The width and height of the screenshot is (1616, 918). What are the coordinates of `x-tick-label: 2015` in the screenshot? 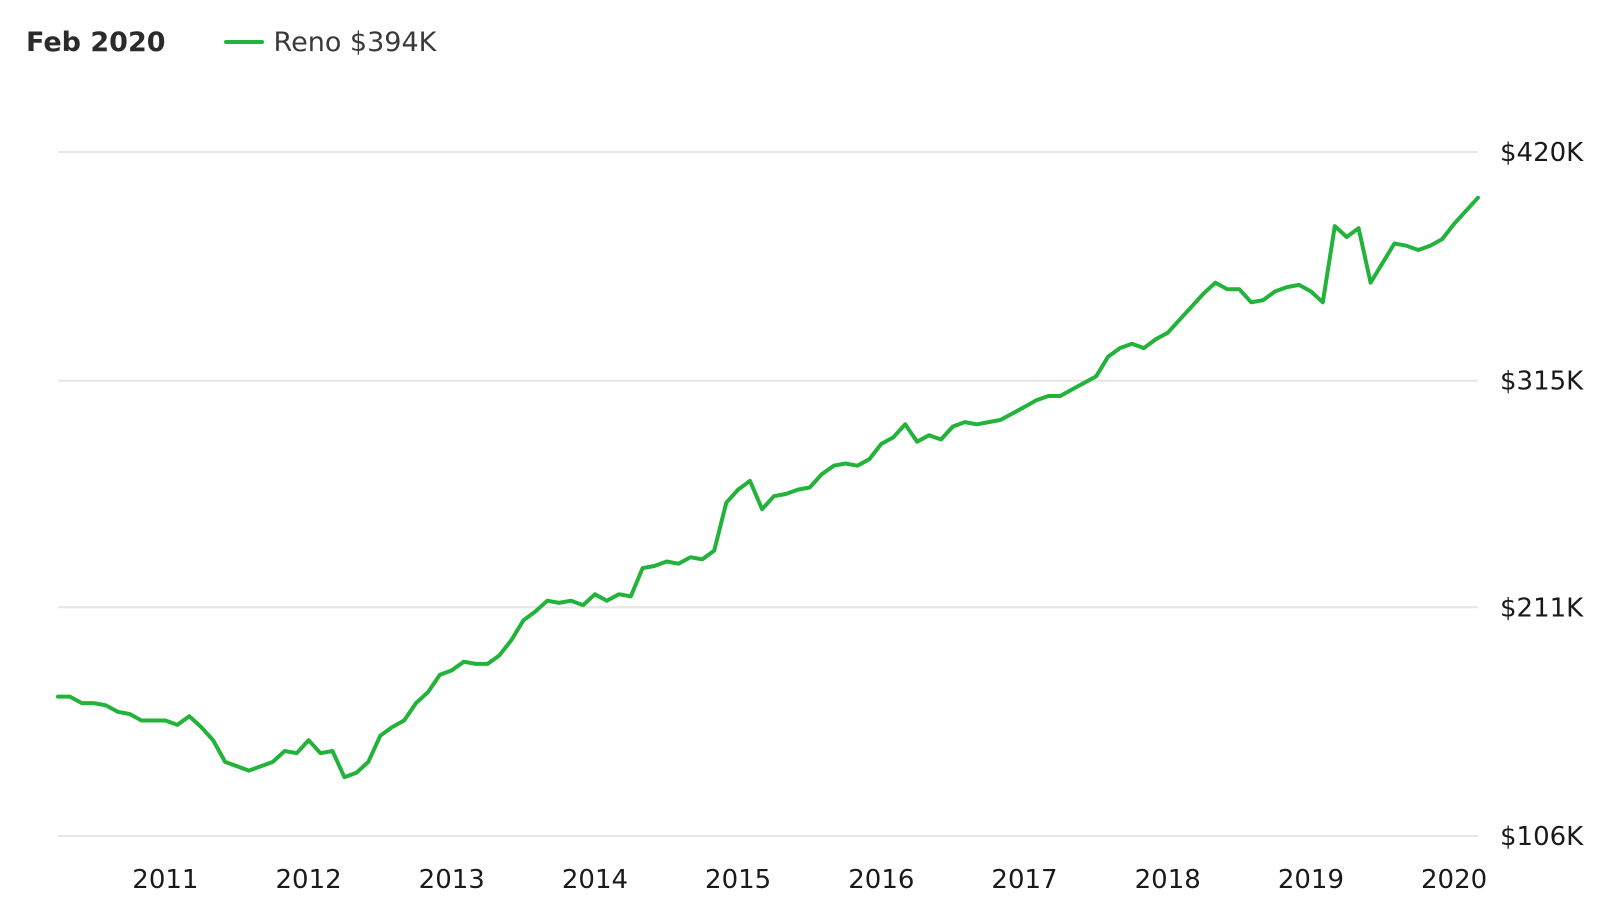 It's located at (738, 880).